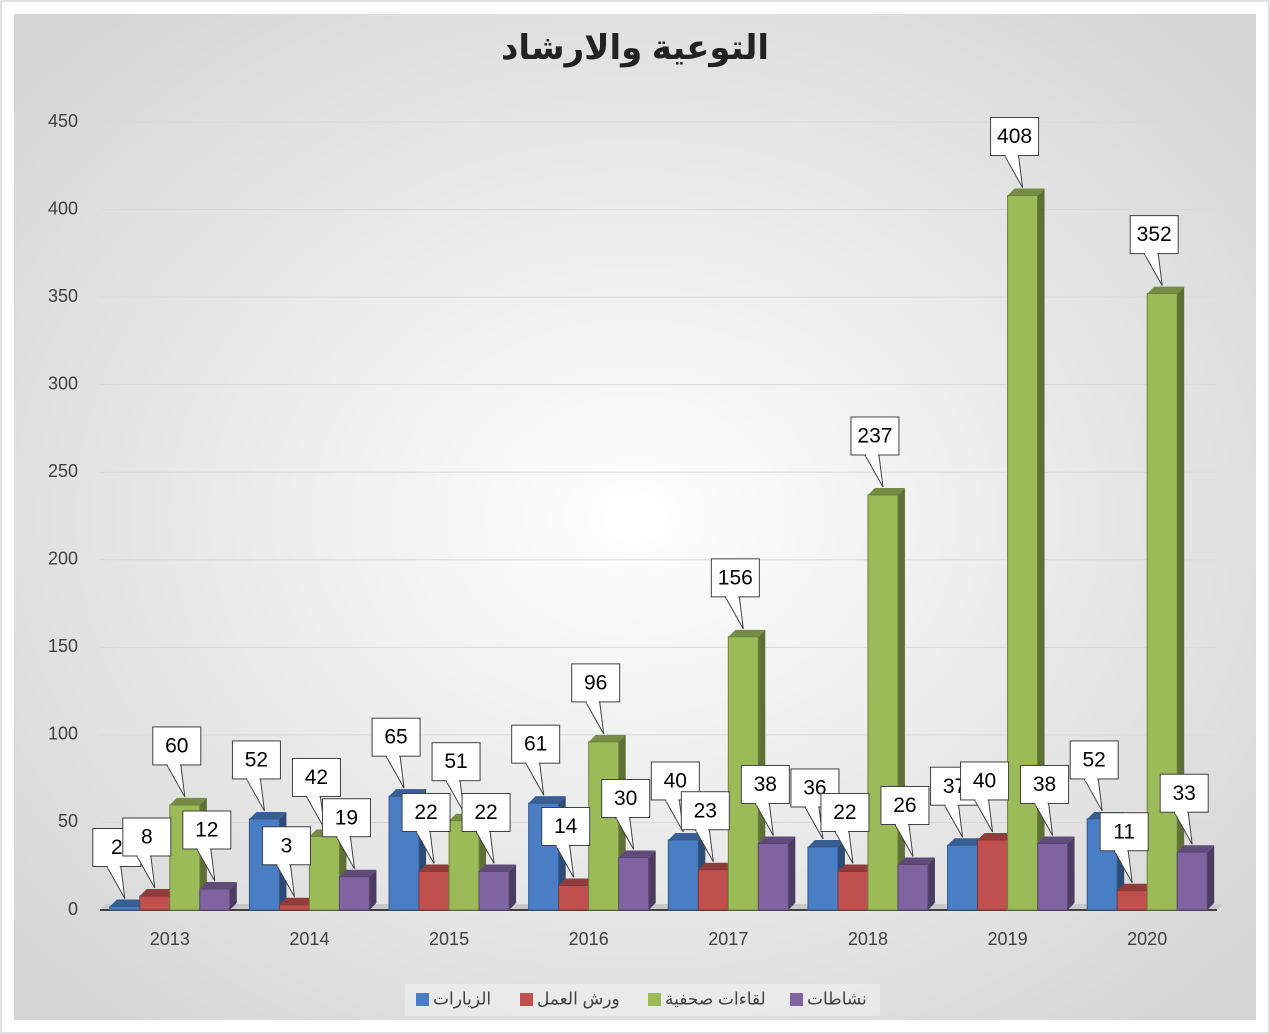 Image resolution: width=1270 pixels, height=1034 pixels. Describe the element at coordinates (705, 810) in the screenshot. I see `data-label: 23` at that location.